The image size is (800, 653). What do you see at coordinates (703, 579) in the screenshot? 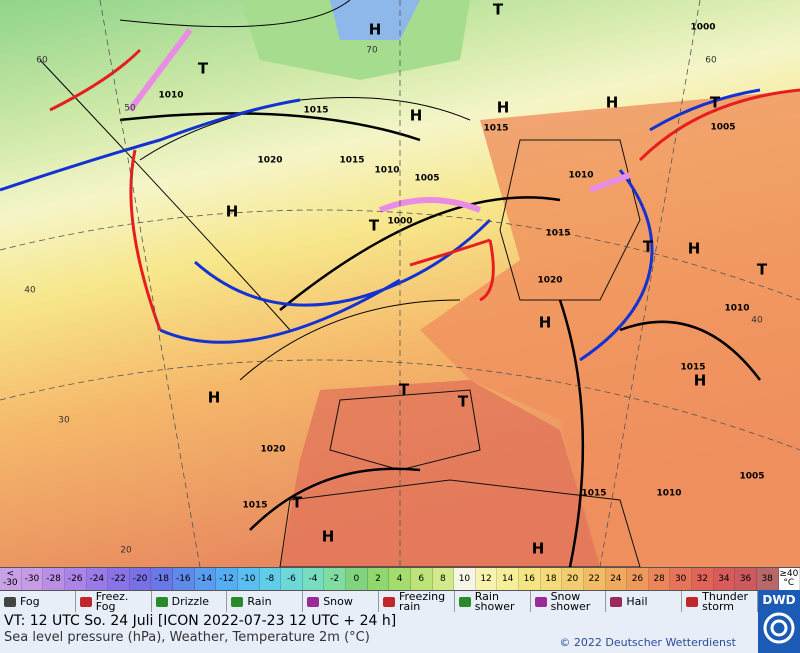
I see `scale-cell: 32` at bounding box center [703, 579].